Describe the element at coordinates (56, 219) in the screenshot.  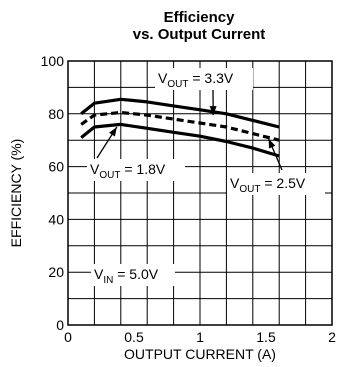
I see `y-tick-label: 40` at that location.